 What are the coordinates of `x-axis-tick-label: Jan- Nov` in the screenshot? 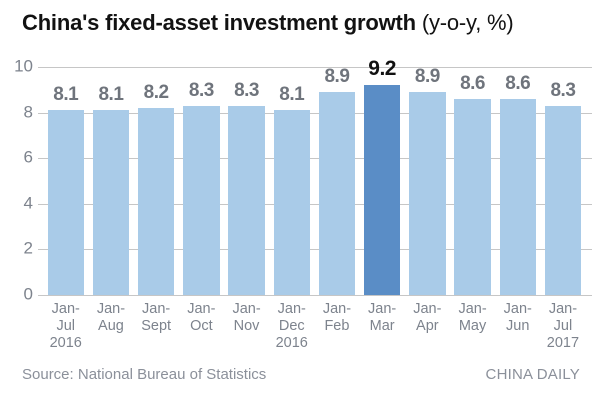 It's located at (246, 317).